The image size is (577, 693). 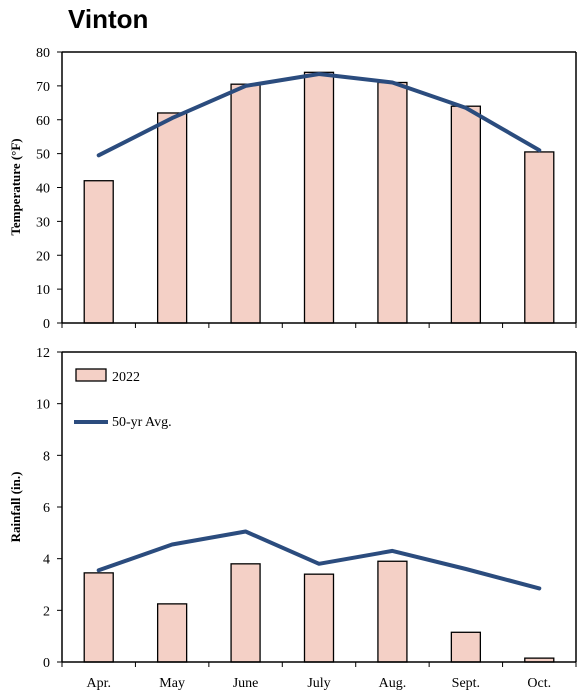 I want to click on rainfall-ytick-label: 8, so click(x=46, y=456).